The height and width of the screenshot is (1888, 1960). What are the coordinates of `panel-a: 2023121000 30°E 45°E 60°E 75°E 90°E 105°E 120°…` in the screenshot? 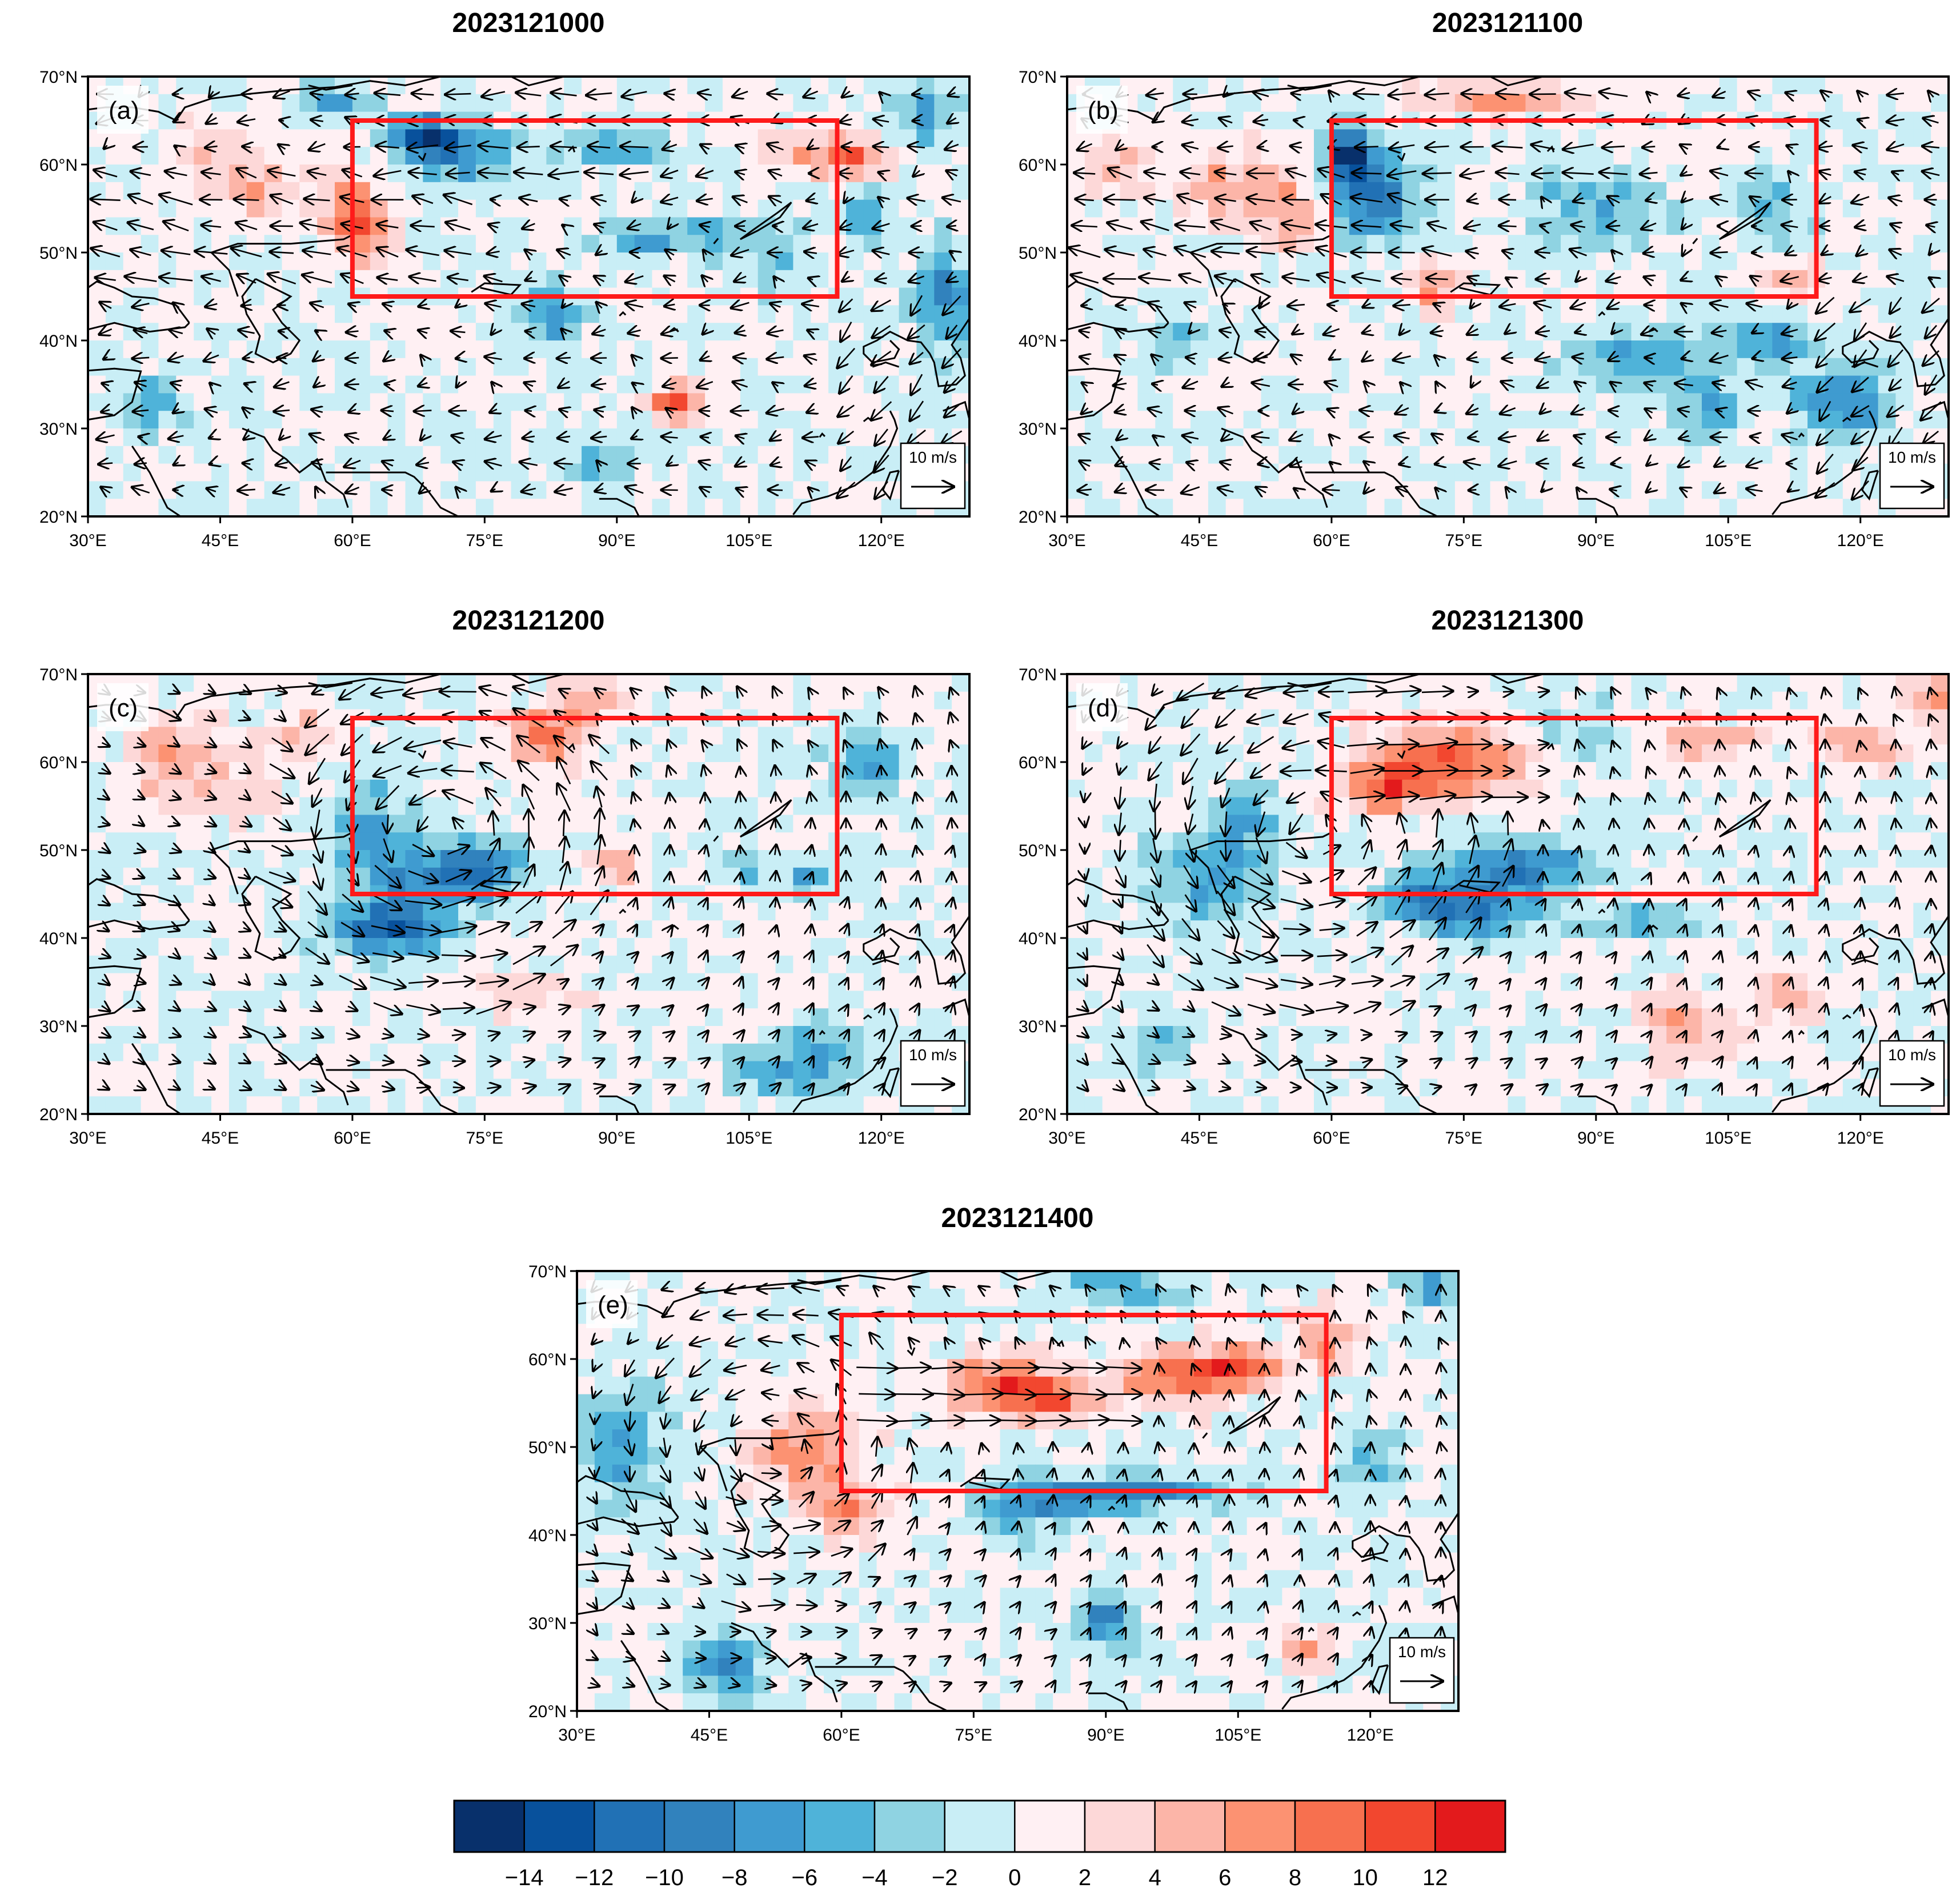 It's located at (505, 279).